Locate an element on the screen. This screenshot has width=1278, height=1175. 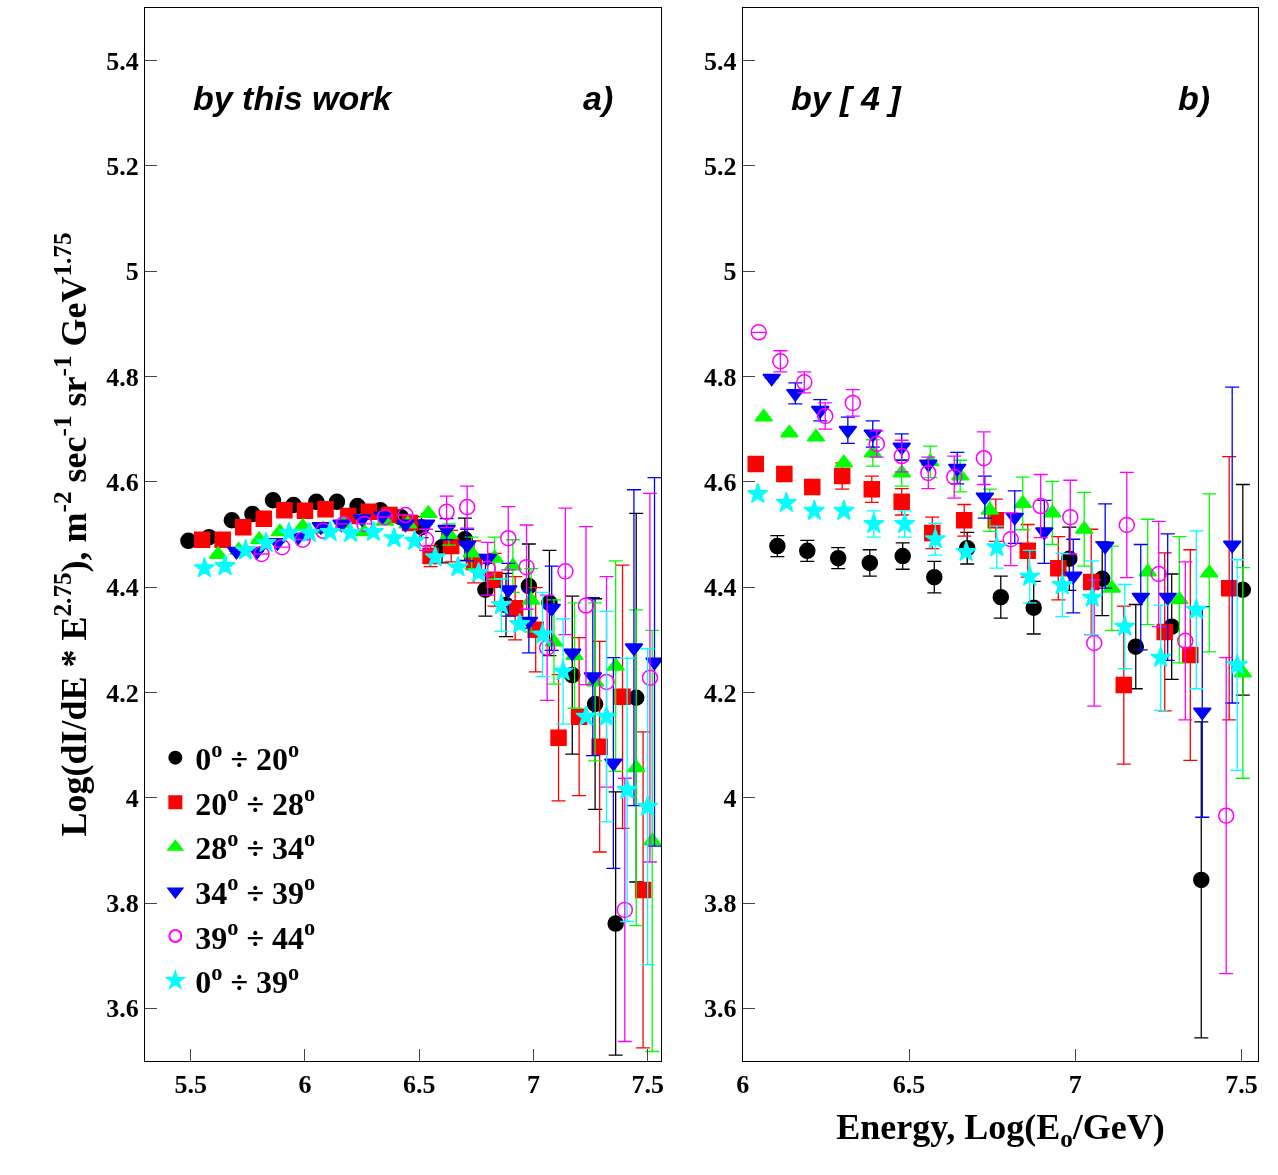
legend-label: 20$^{o}$ ÷ 28$^{o}$ is located at coordinates (255, 801).